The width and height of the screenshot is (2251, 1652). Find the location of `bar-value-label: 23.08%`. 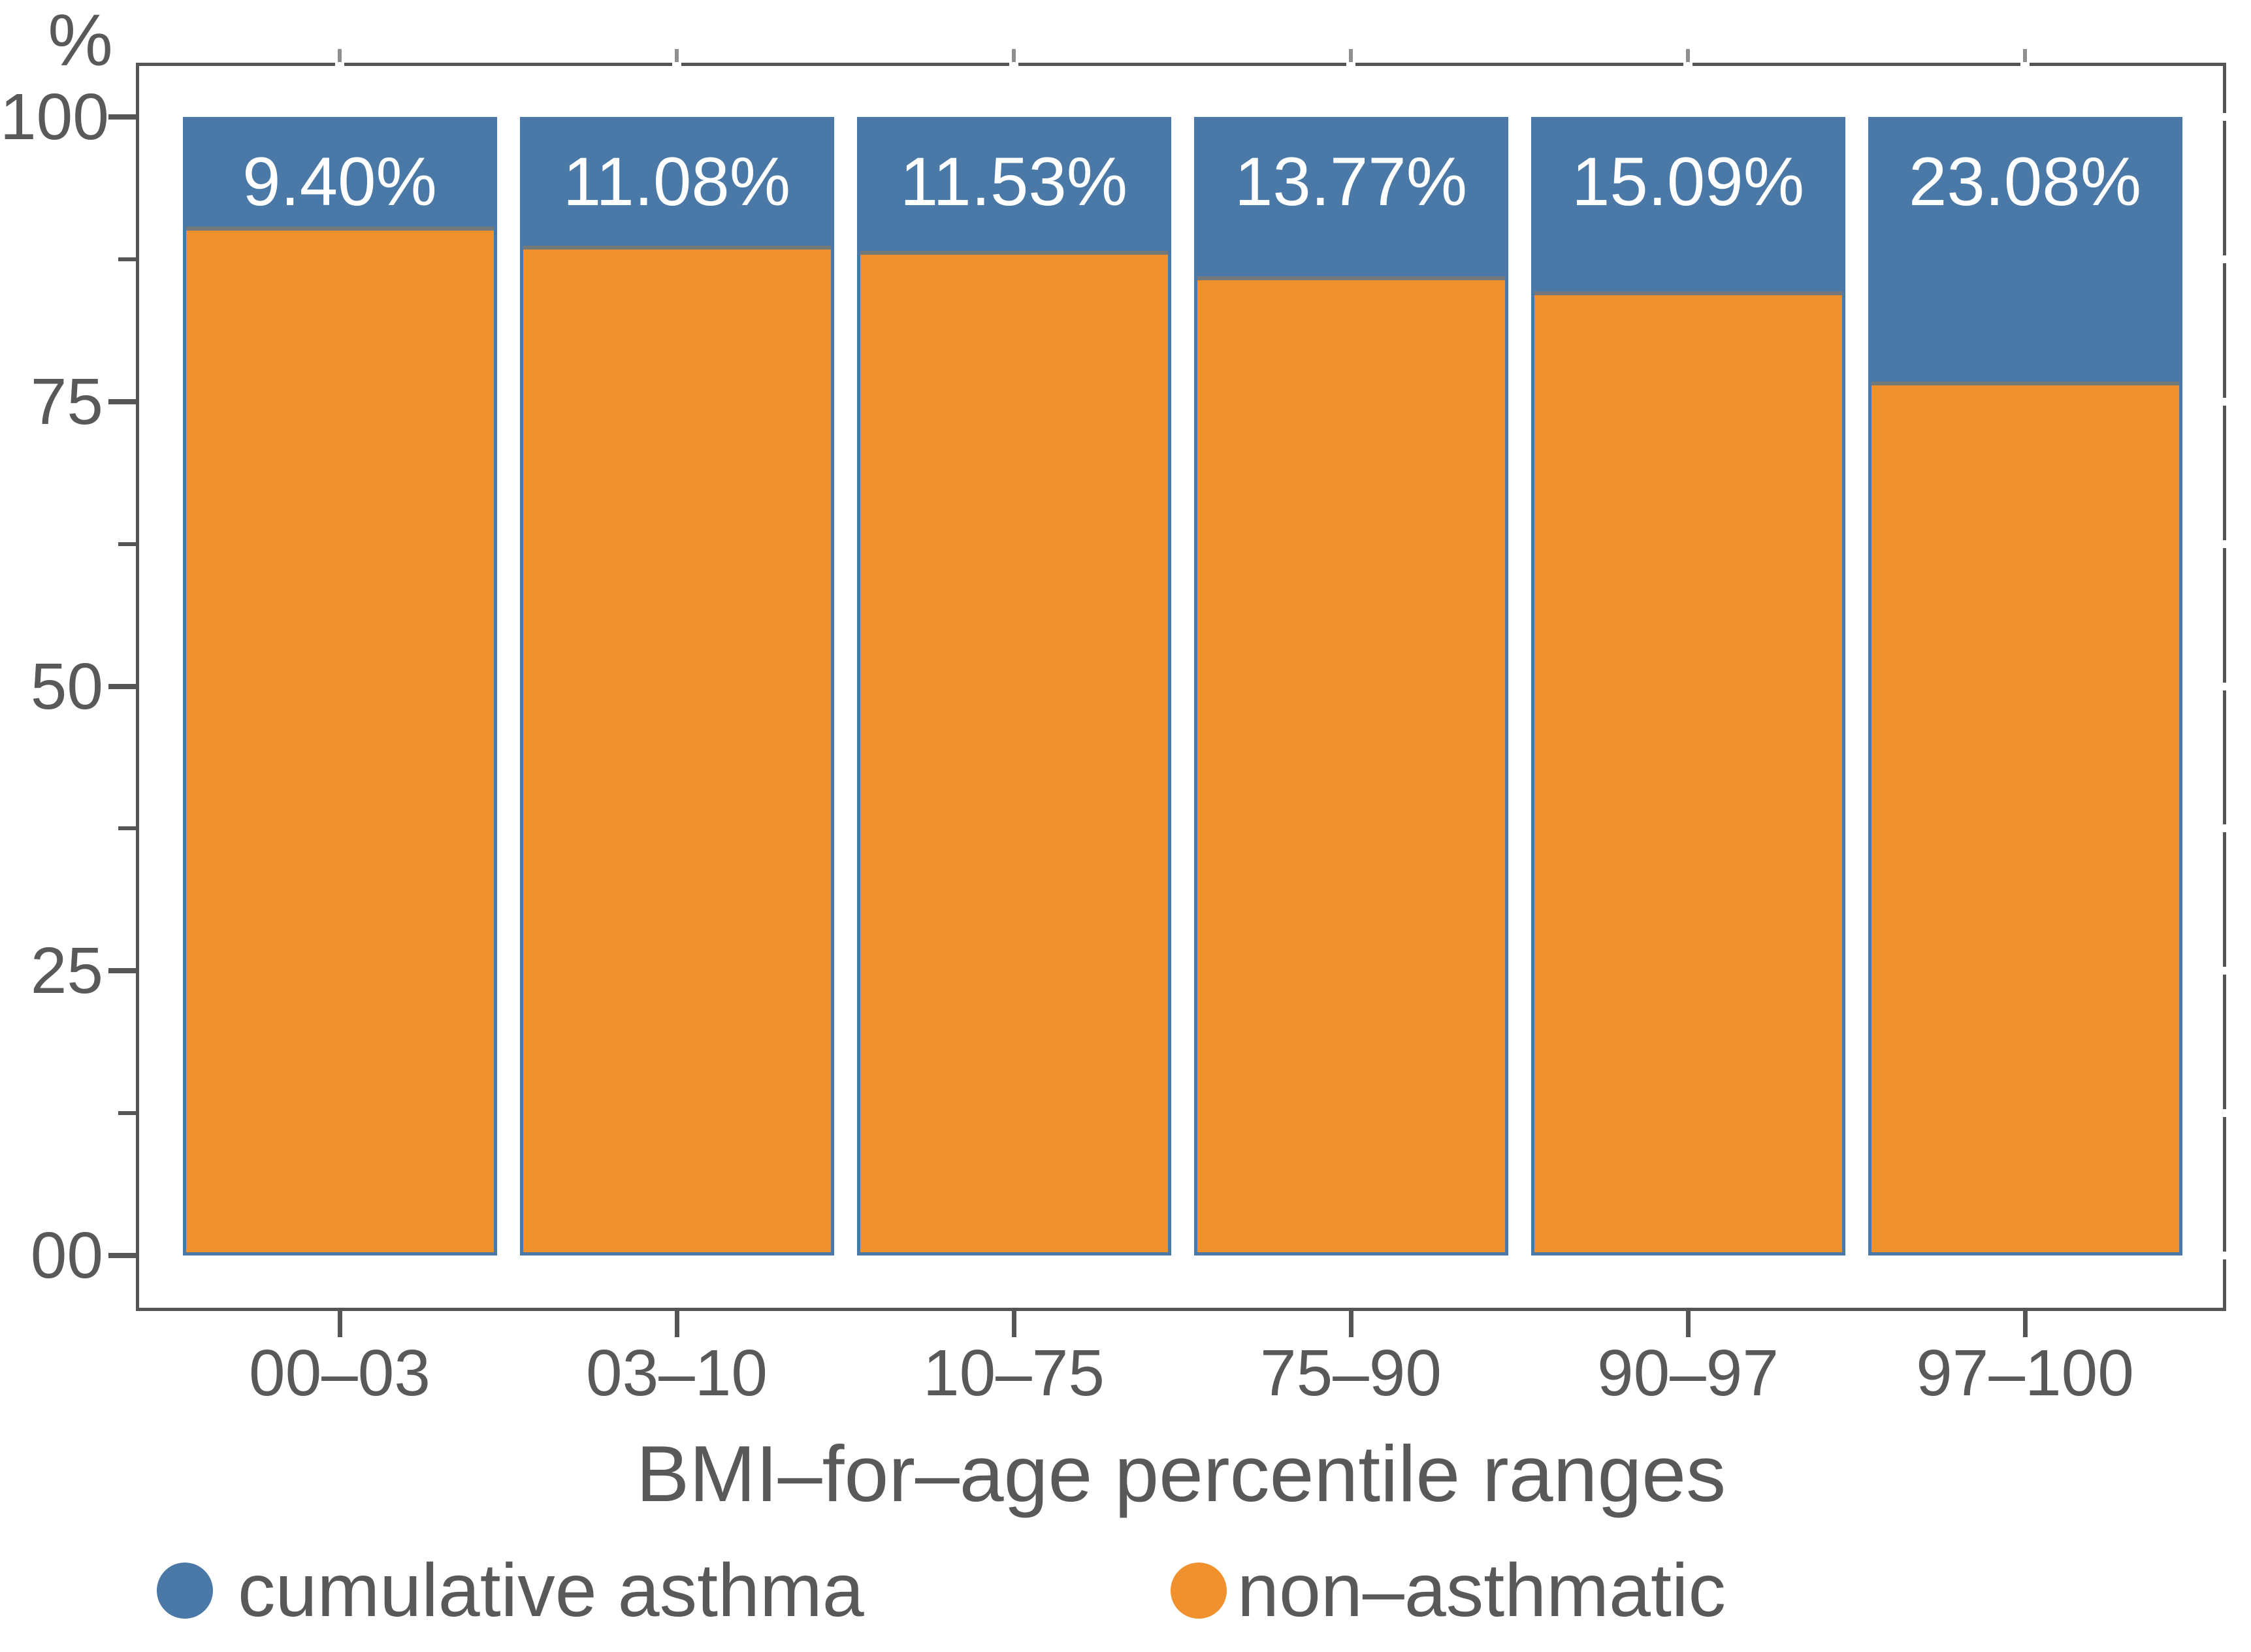

bar-value-label: 23.08% is located at coordinates (2025, 182).